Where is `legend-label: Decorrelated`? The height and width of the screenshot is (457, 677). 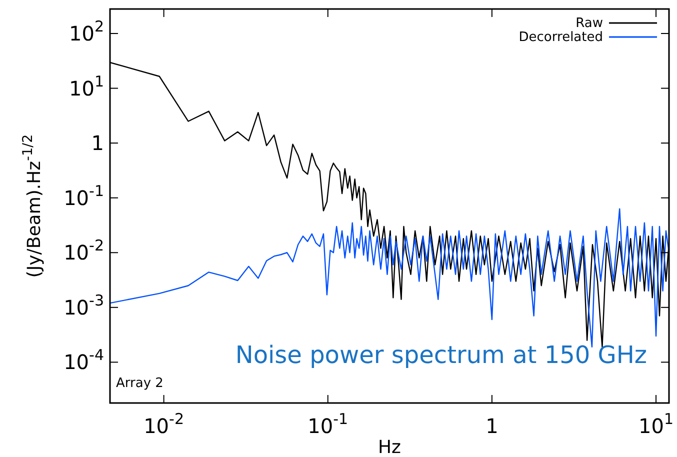
legend-label: Decorrelated is located at coordinates (560, 37).